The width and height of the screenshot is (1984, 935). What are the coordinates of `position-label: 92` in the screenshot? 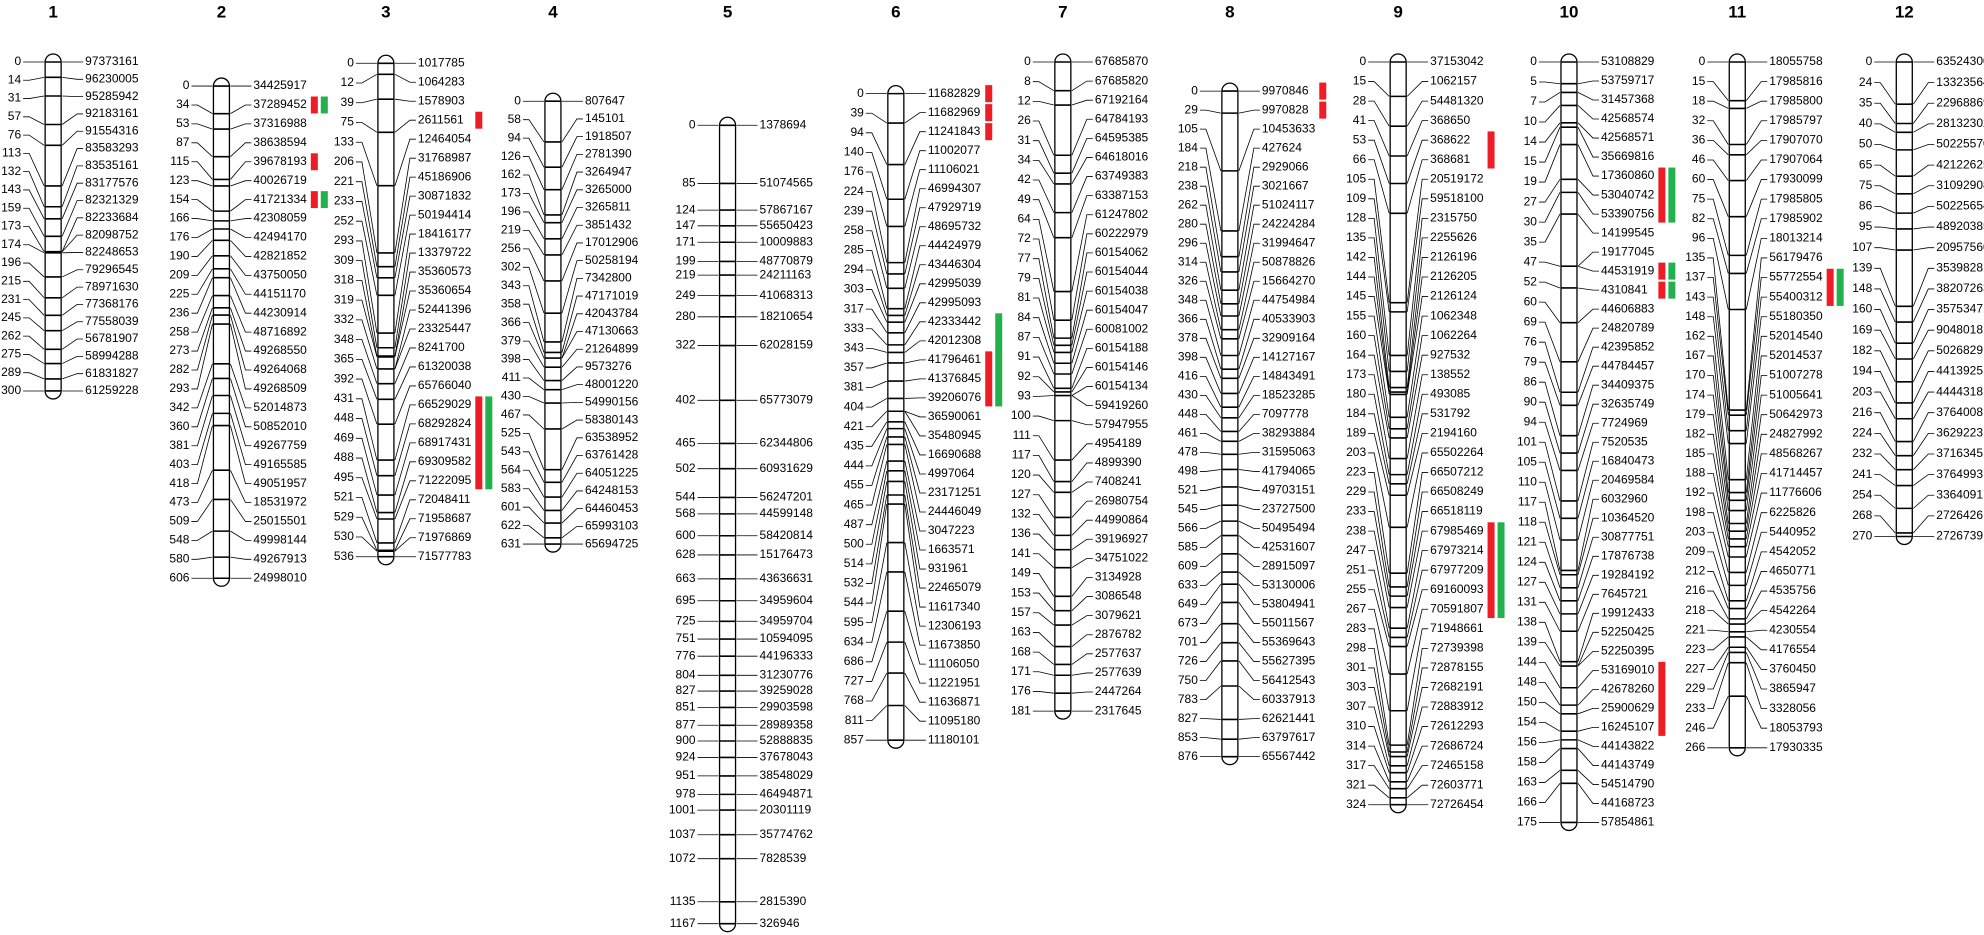 It's located at (1024, 376).